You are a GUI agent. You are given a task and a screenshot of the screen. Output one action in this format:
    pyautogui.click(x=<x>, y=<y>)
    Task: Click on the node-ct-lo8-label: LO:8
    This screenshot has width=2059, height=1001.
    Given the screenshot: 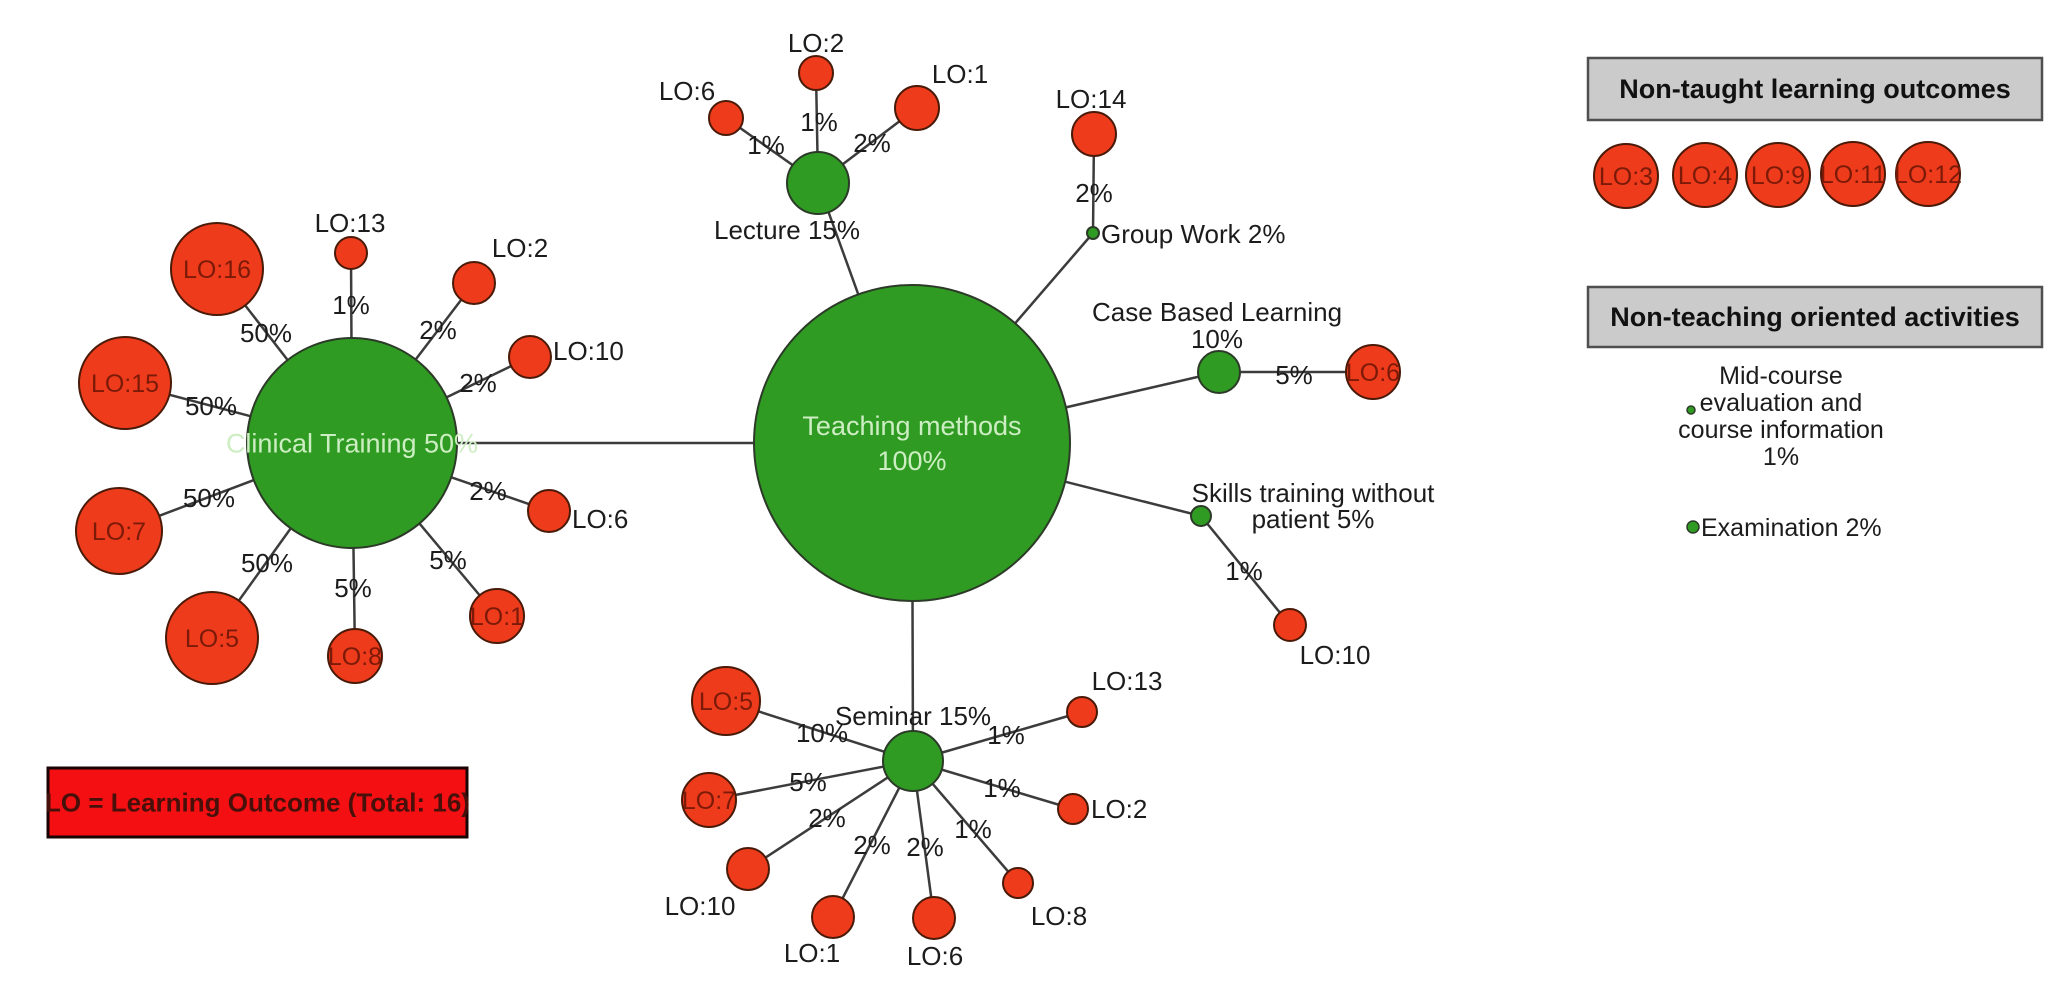 What is the action you would take?
    pyautogui.click(x=355, y=657)
    